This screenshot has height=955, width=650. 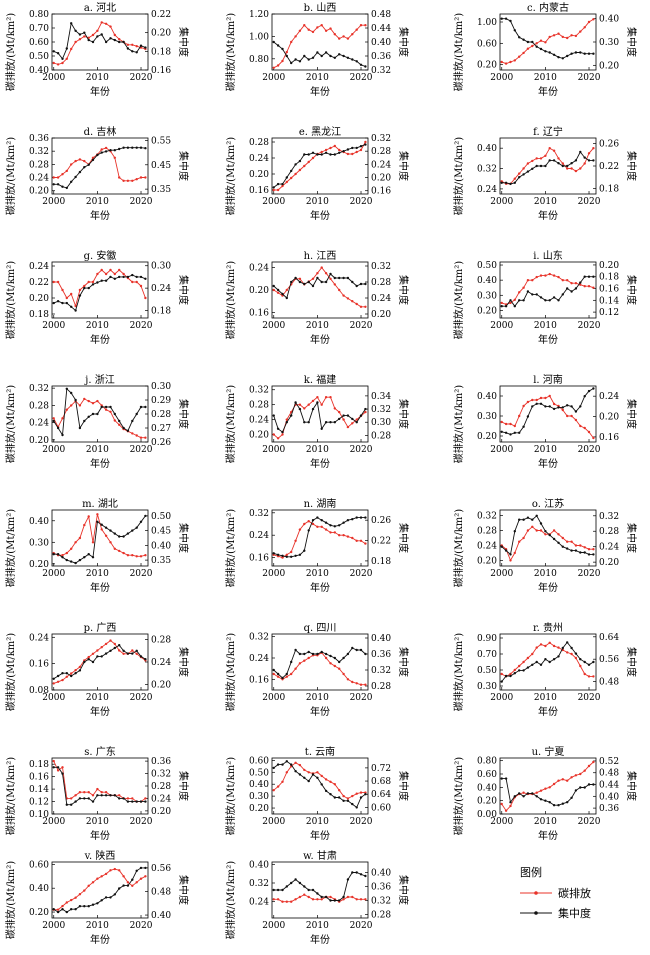 What do you see at coordinates (39, 815) in the screenshot?
I see `y-tick-label: 0.10` at bounding box center [39, 815].